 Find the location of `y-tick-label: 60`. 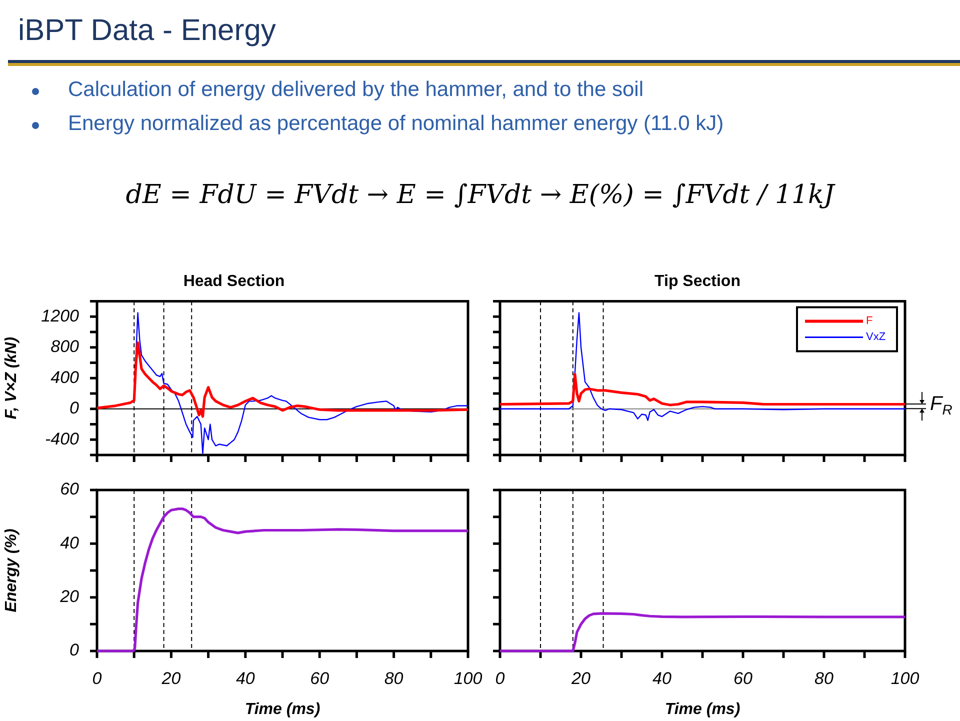

y-tick-label: 60 is located at coordinates (70, 489).